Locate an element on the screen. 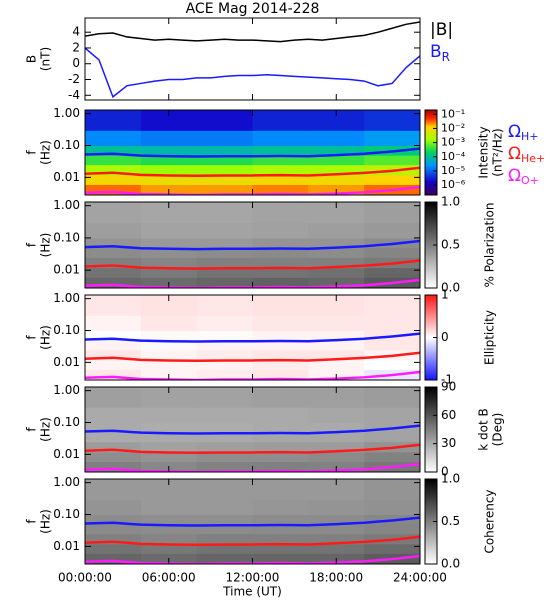  y-tick-label: 0.10 is located at coordinates (66, 237).